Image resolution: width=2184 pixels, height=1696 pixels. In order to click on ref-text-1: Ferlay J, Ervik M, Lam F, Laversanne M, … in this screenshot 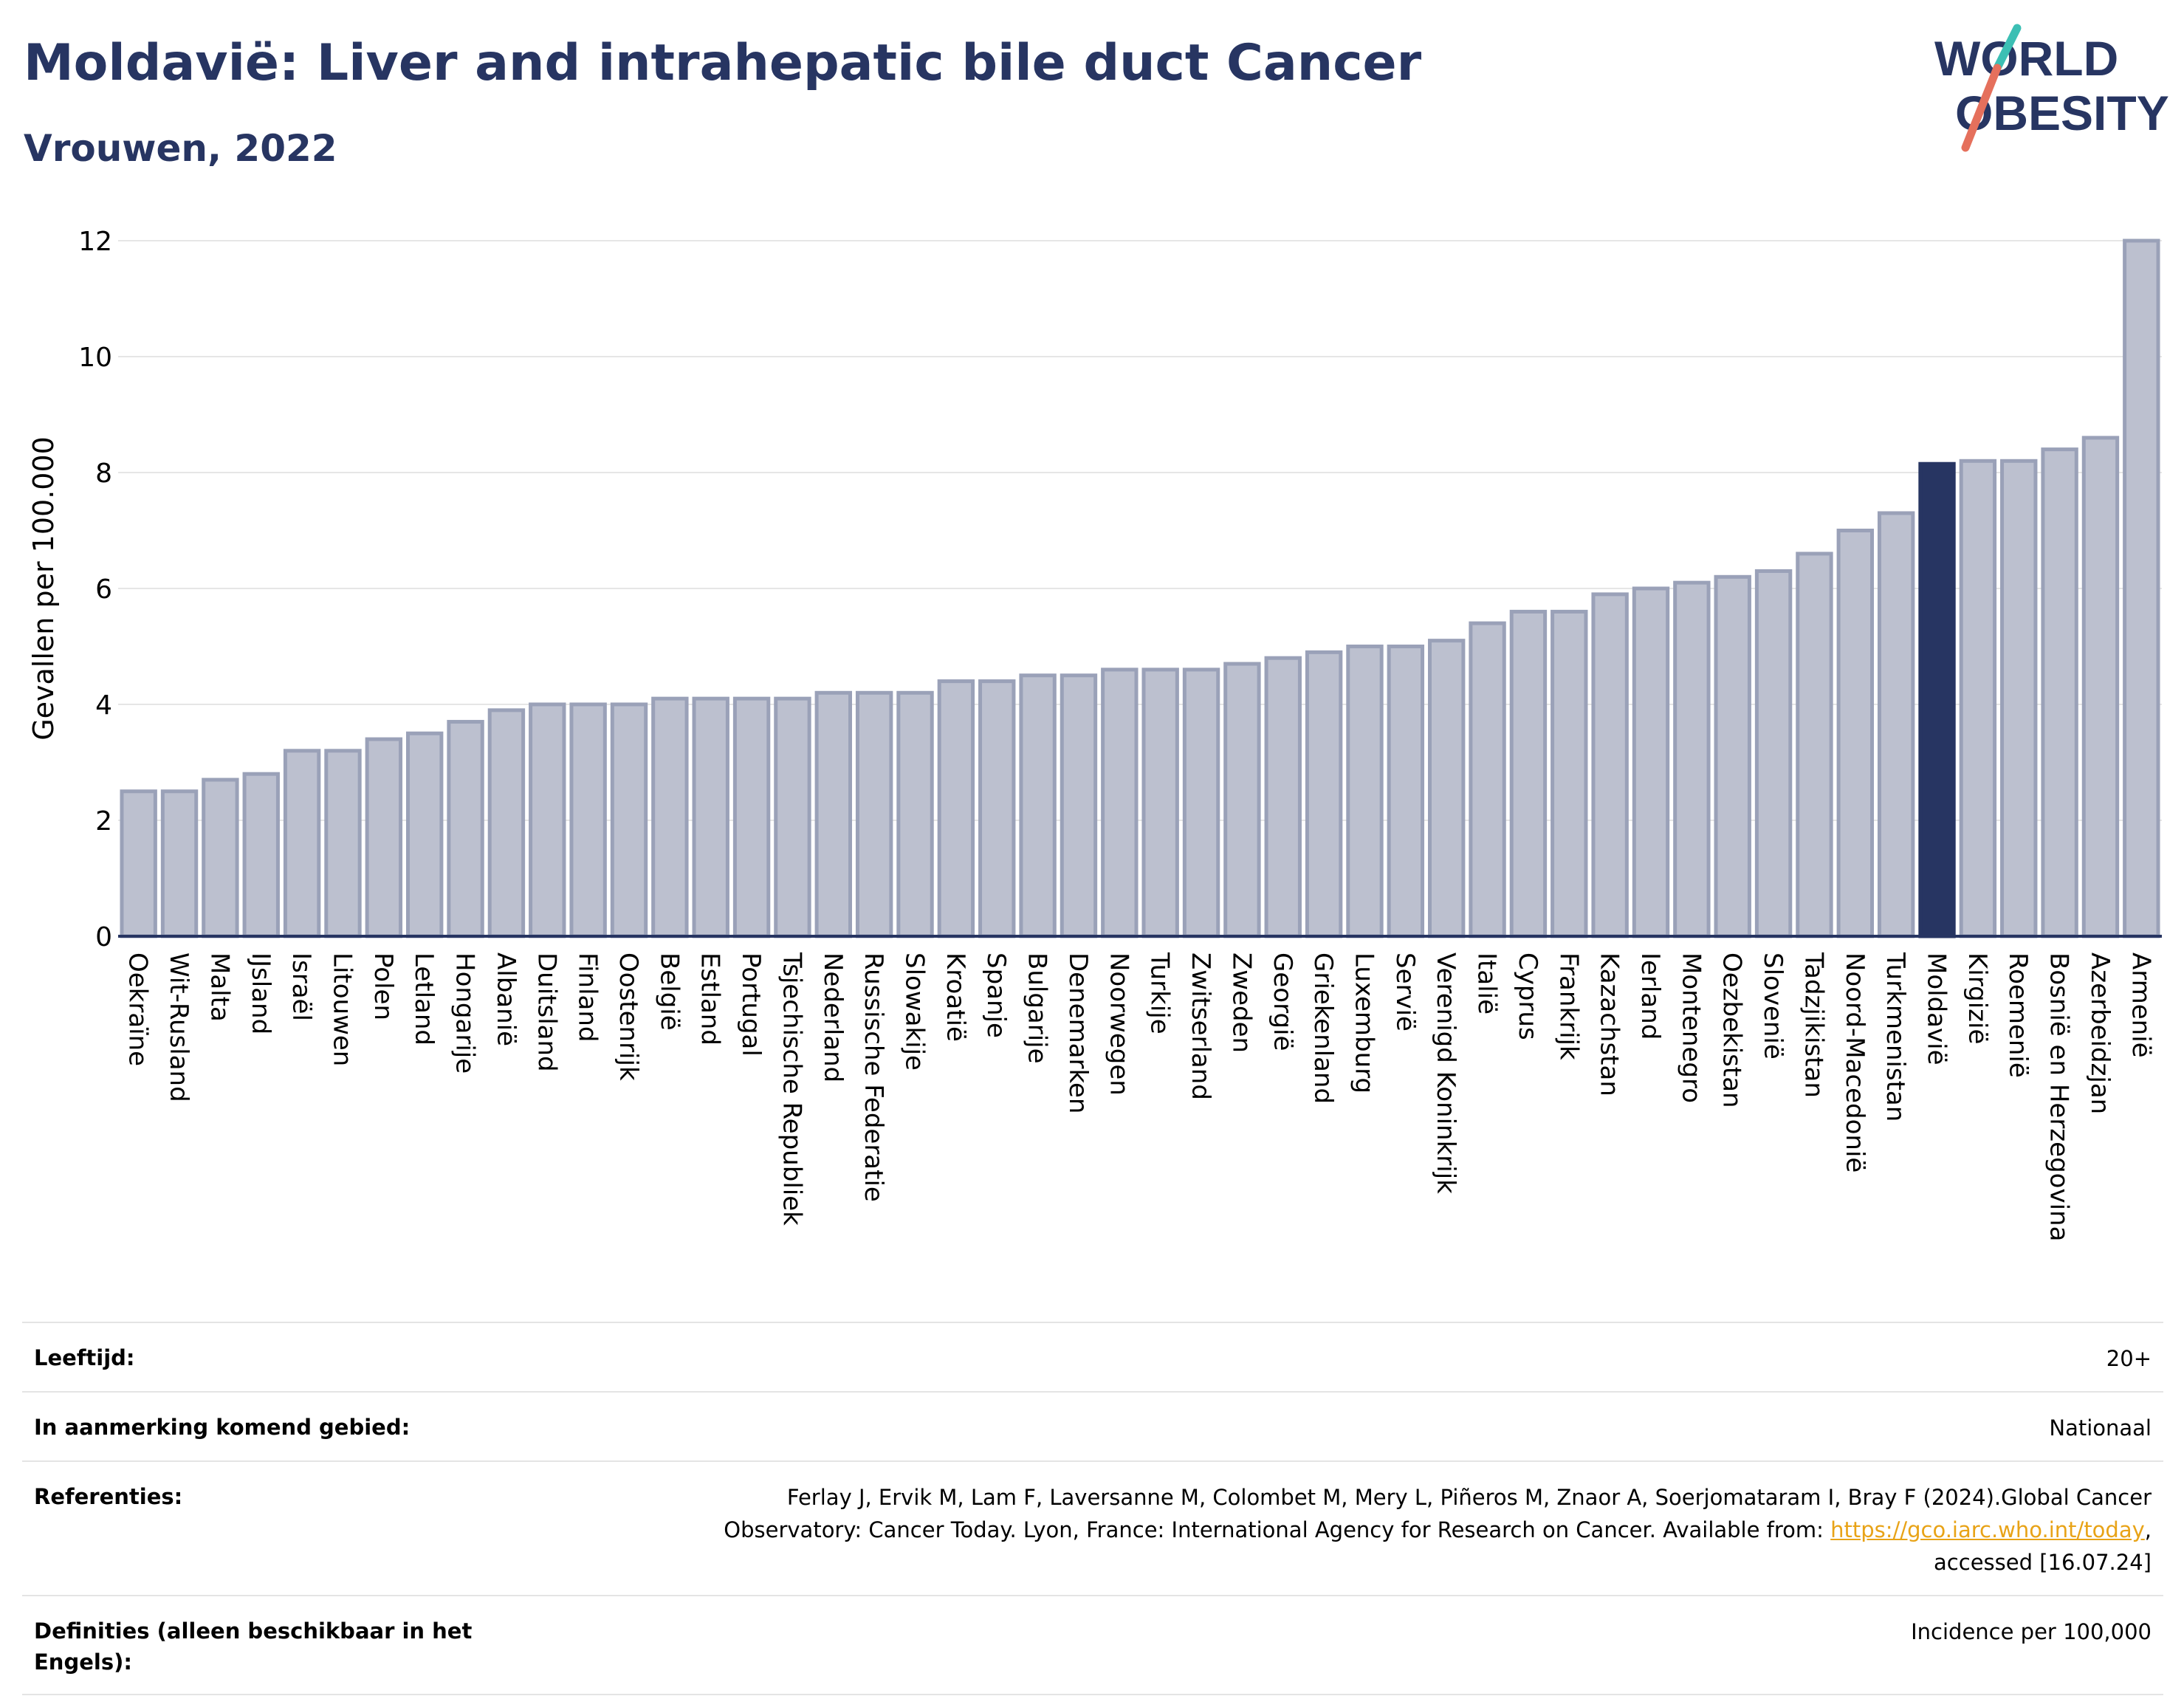, I will do `click(1469, 1498)`.